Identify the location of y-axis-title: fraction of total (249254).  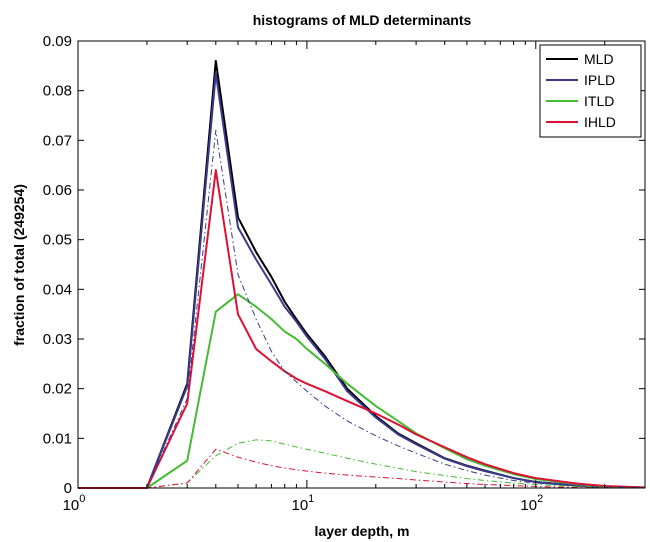
(19, 265).